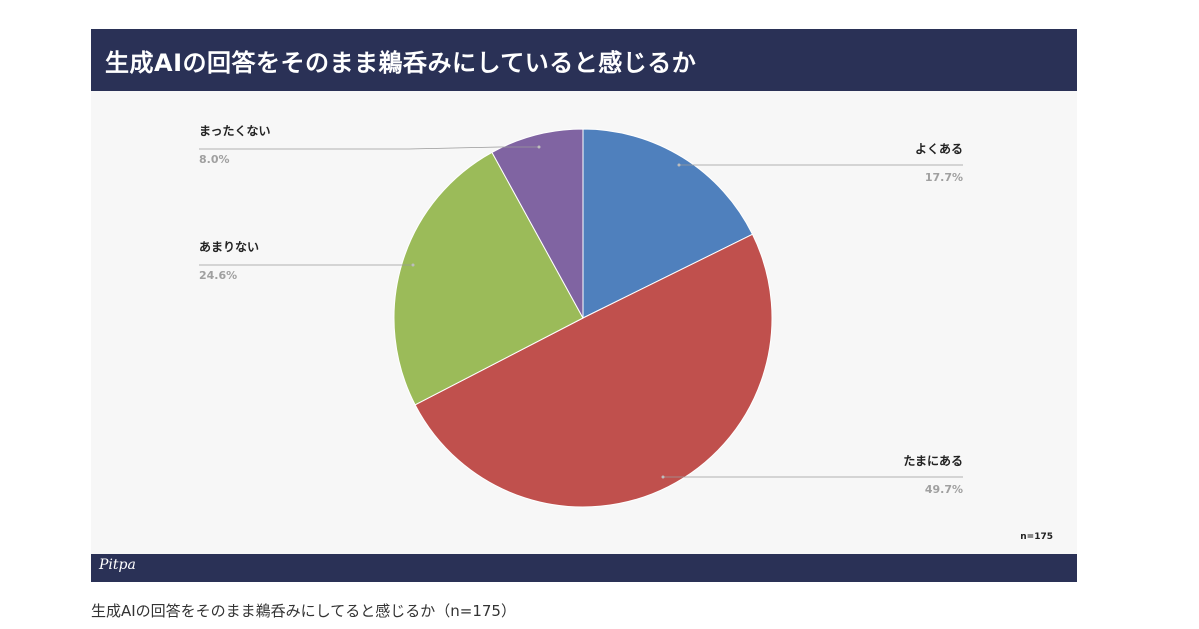 The width and height of the screenshot is (1199, 629). Describe the element at coordinates (944, 489) in the screenshot. I see `slice-percent: 49.7%` at that location.